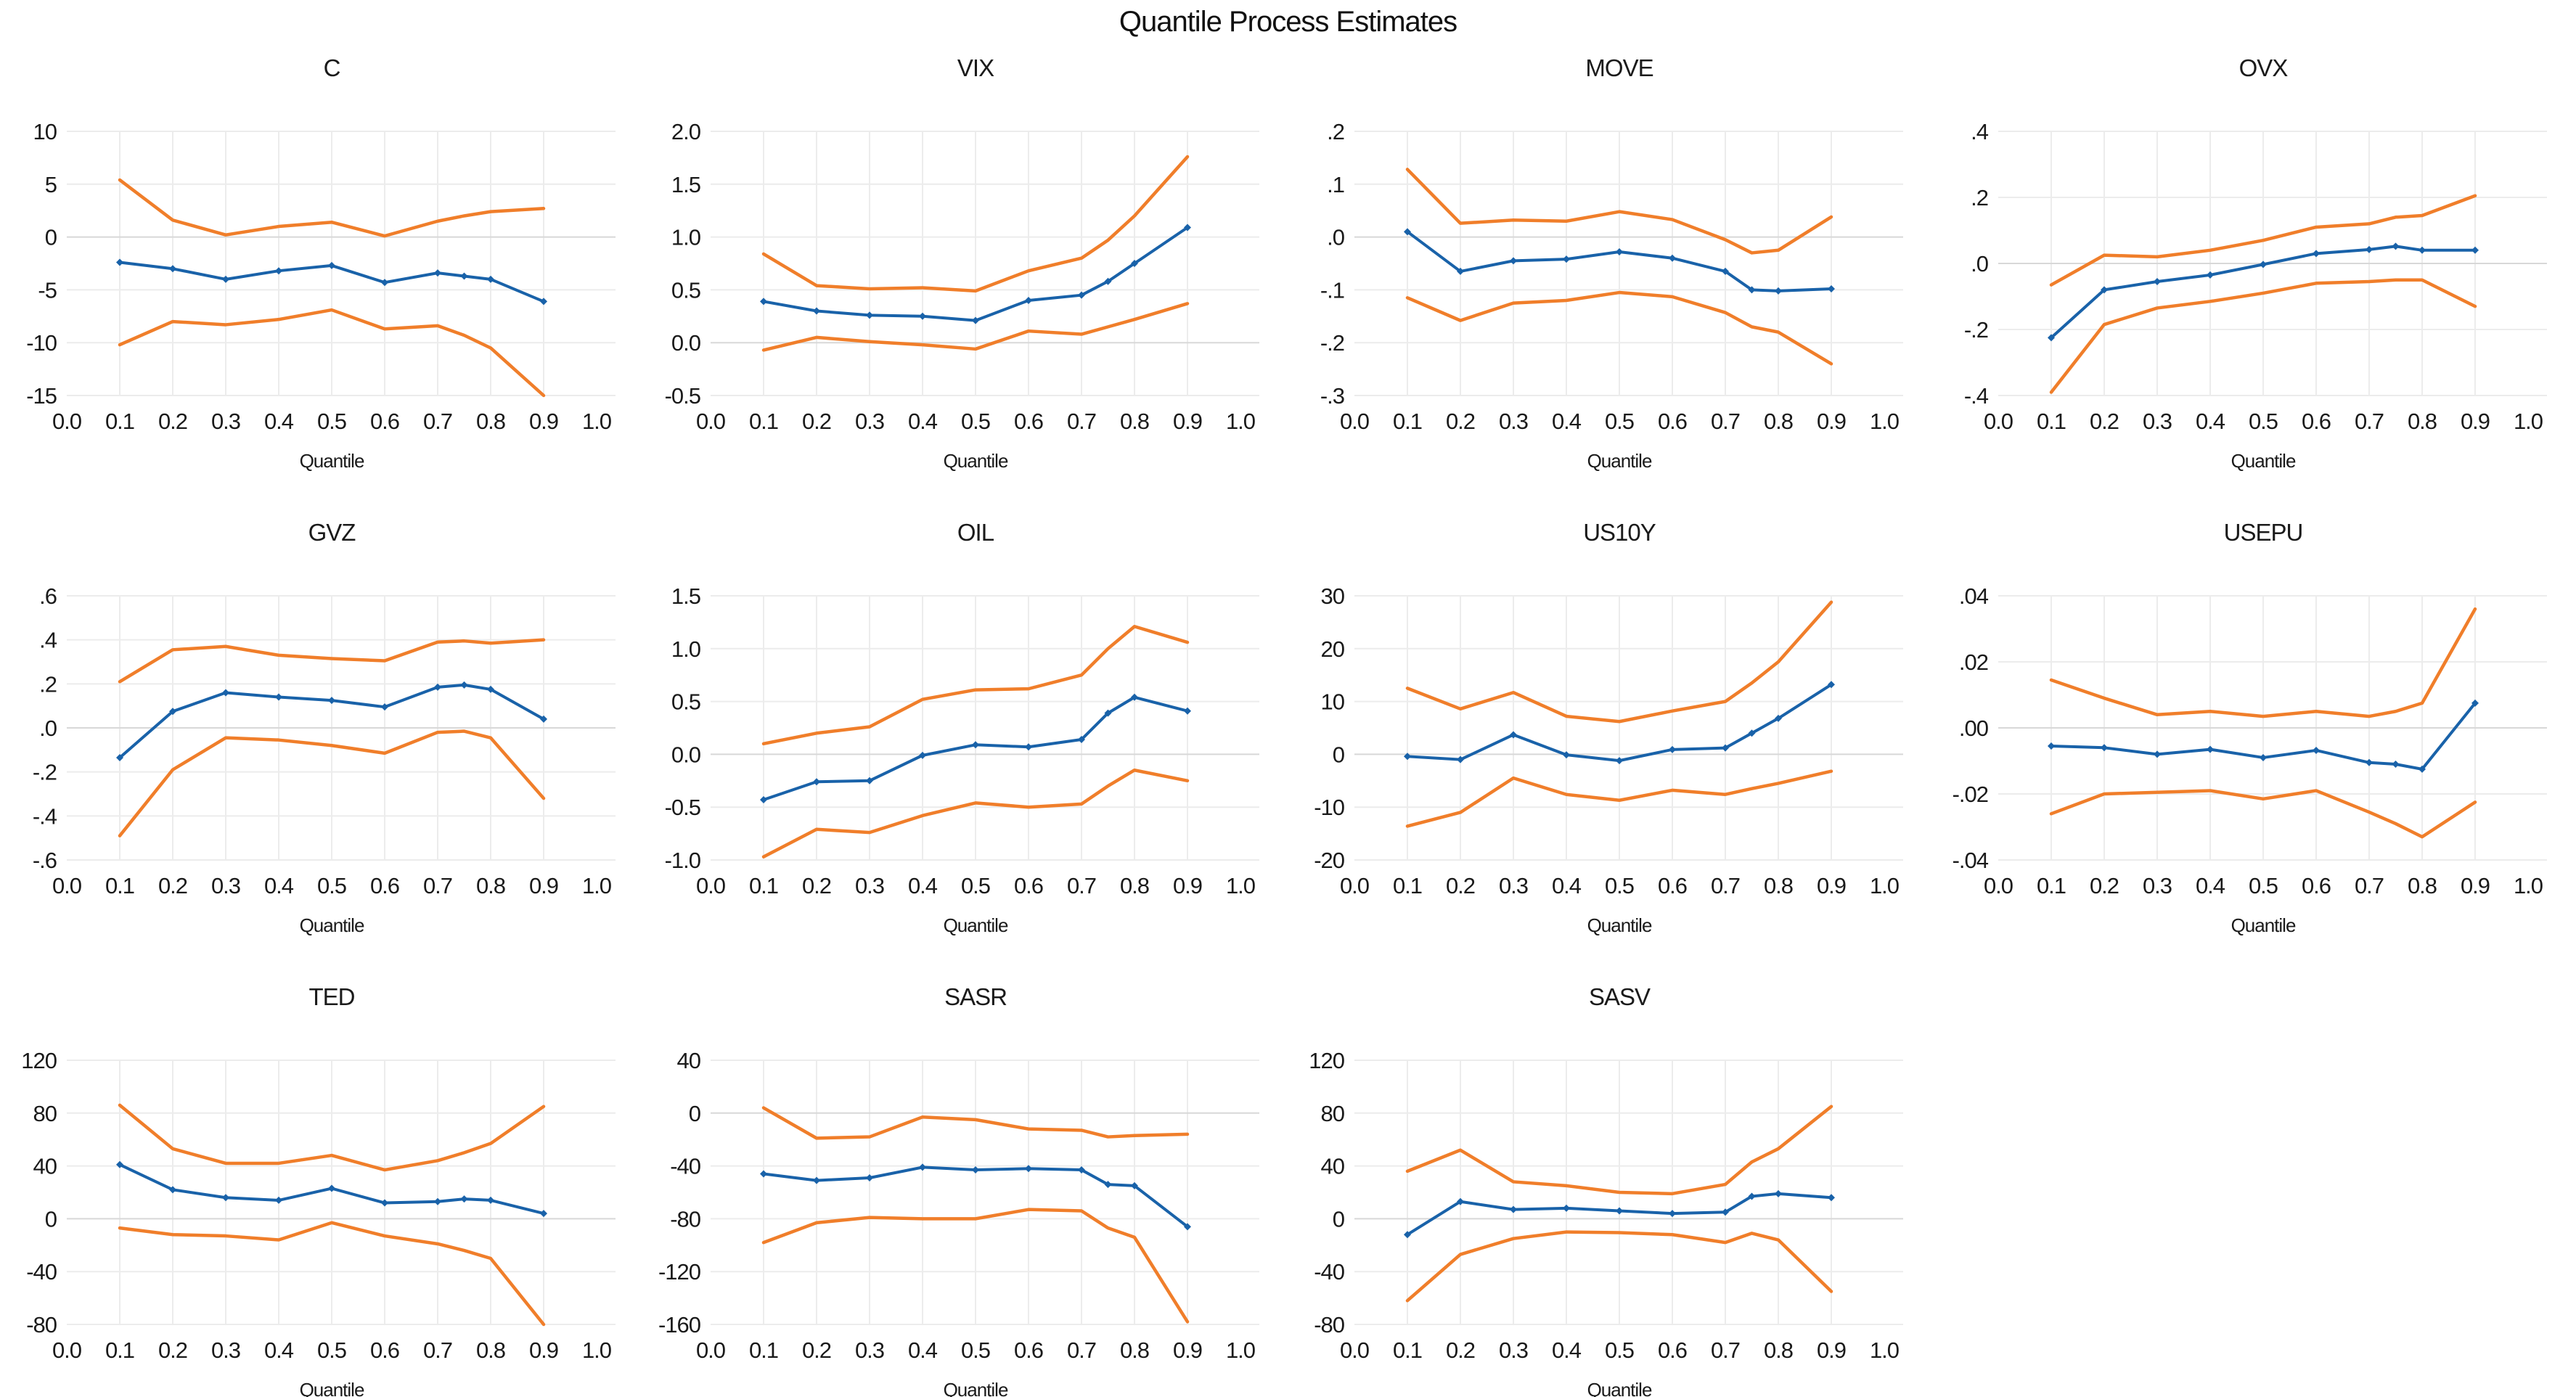 This screenshot has height=1397, width=2576. Describe the element at coordinates (1831, 886) in the screenshot. I see `x-tick-label: 0.9` at that location.